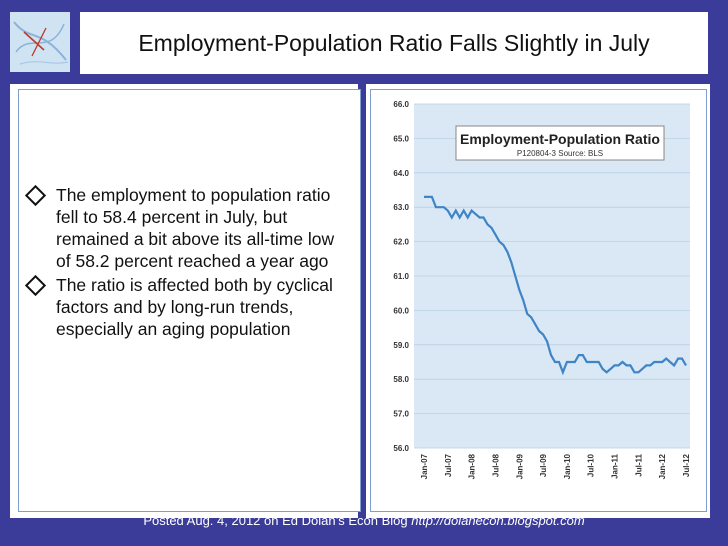  I want to click on y-tick-label: 62.0, so click(401, 242).